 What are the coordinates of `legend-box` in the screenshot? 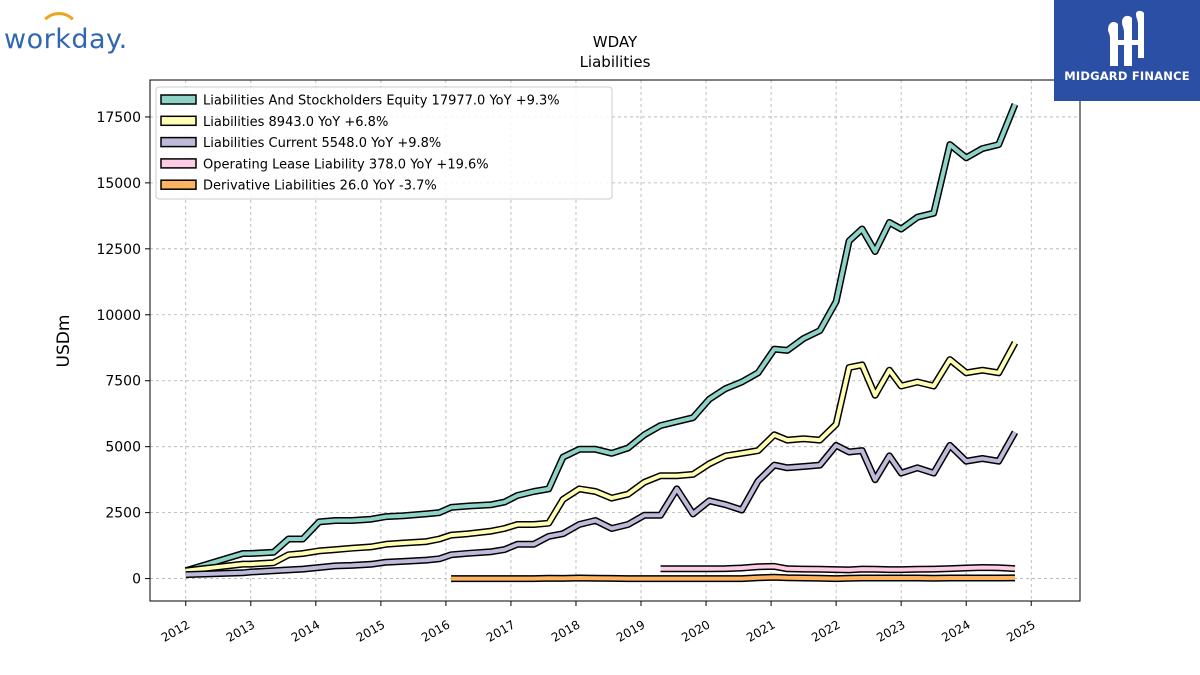 It's located at (384, 143).